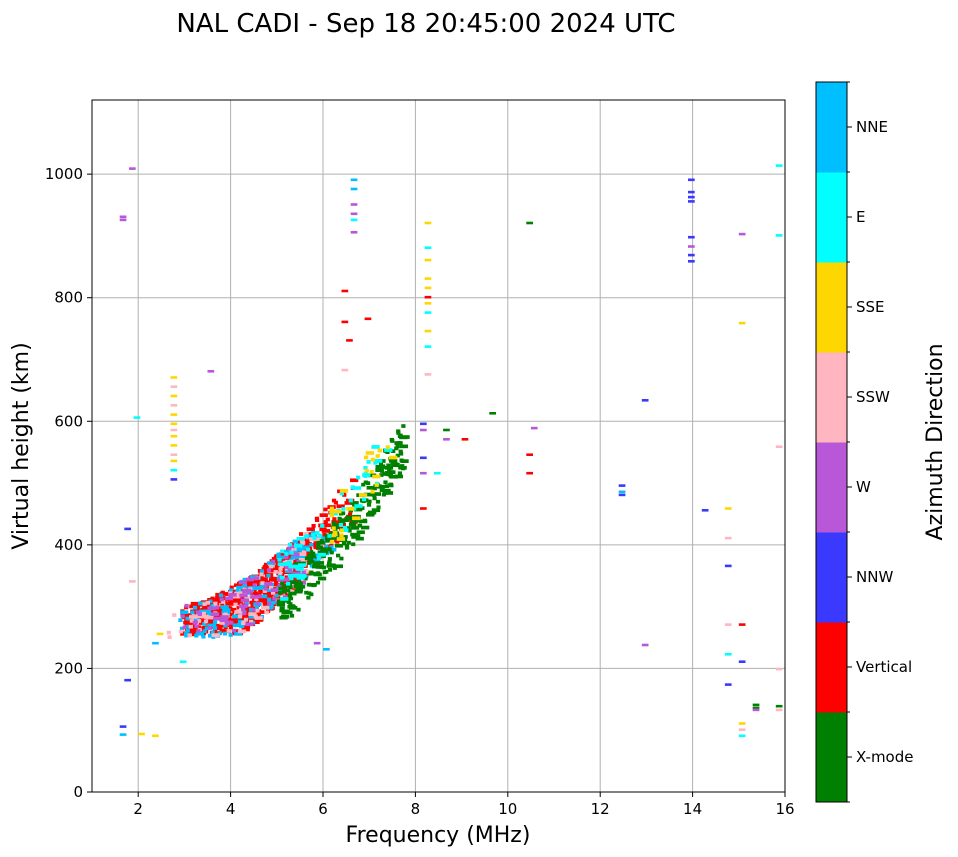 The image size is (958, 857). What do you see at coordinates (831, 397) in the screenshot?
I see `colorbar-swatch-ssw` at bounding box center [831, 397].